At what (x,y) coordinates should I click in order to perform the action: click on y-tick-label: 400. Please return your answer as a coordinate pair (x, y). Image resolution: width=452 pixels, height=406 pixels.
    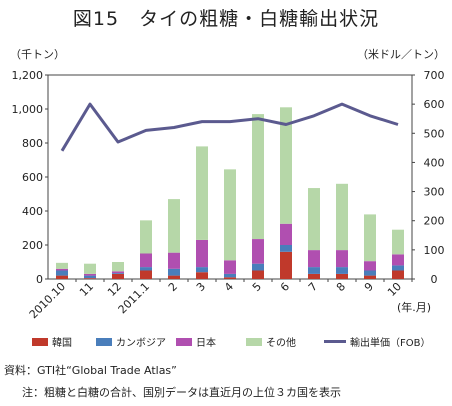
    Looking at the image, I should click on (32, 211).